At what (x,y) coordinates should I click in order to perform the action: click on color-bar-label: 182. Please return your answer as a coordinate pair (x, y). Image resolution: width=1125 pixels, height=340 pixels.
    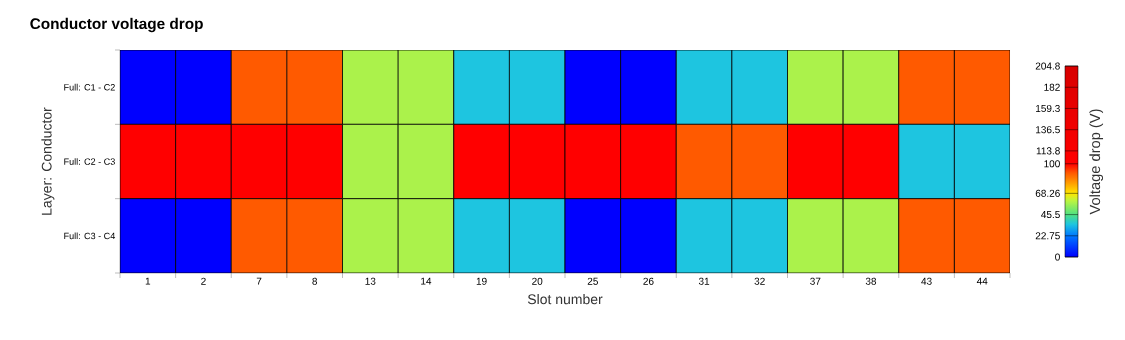
    Looking at the image, I should click on (1052, 87).